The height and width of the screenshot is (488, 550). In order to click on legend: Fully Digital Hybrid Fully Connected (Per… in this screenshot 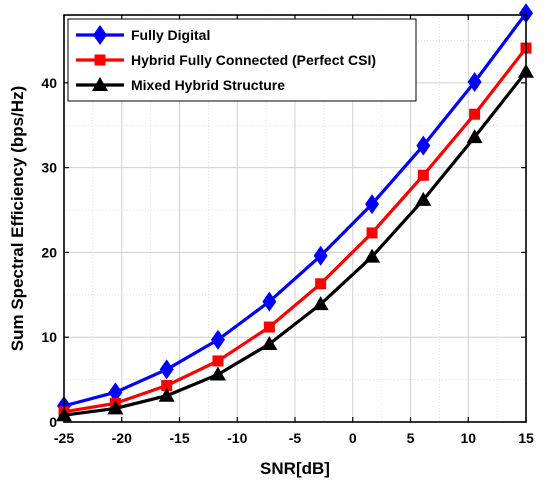, I will do `click(242, 60)`.